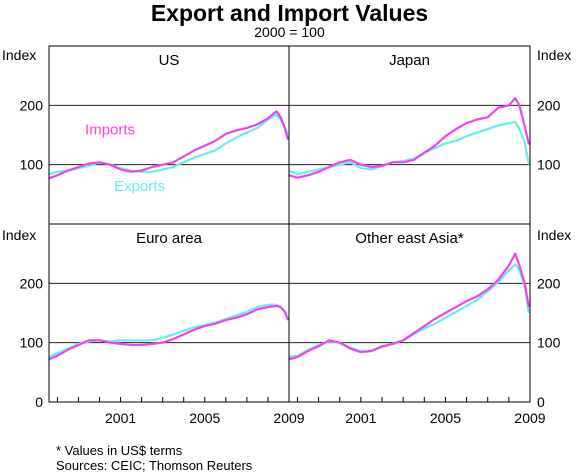  What do you see at coordinates (19, 55) in the screenshot?
I see `axis-label-top-left: Index` at bounding box center [19, 55].